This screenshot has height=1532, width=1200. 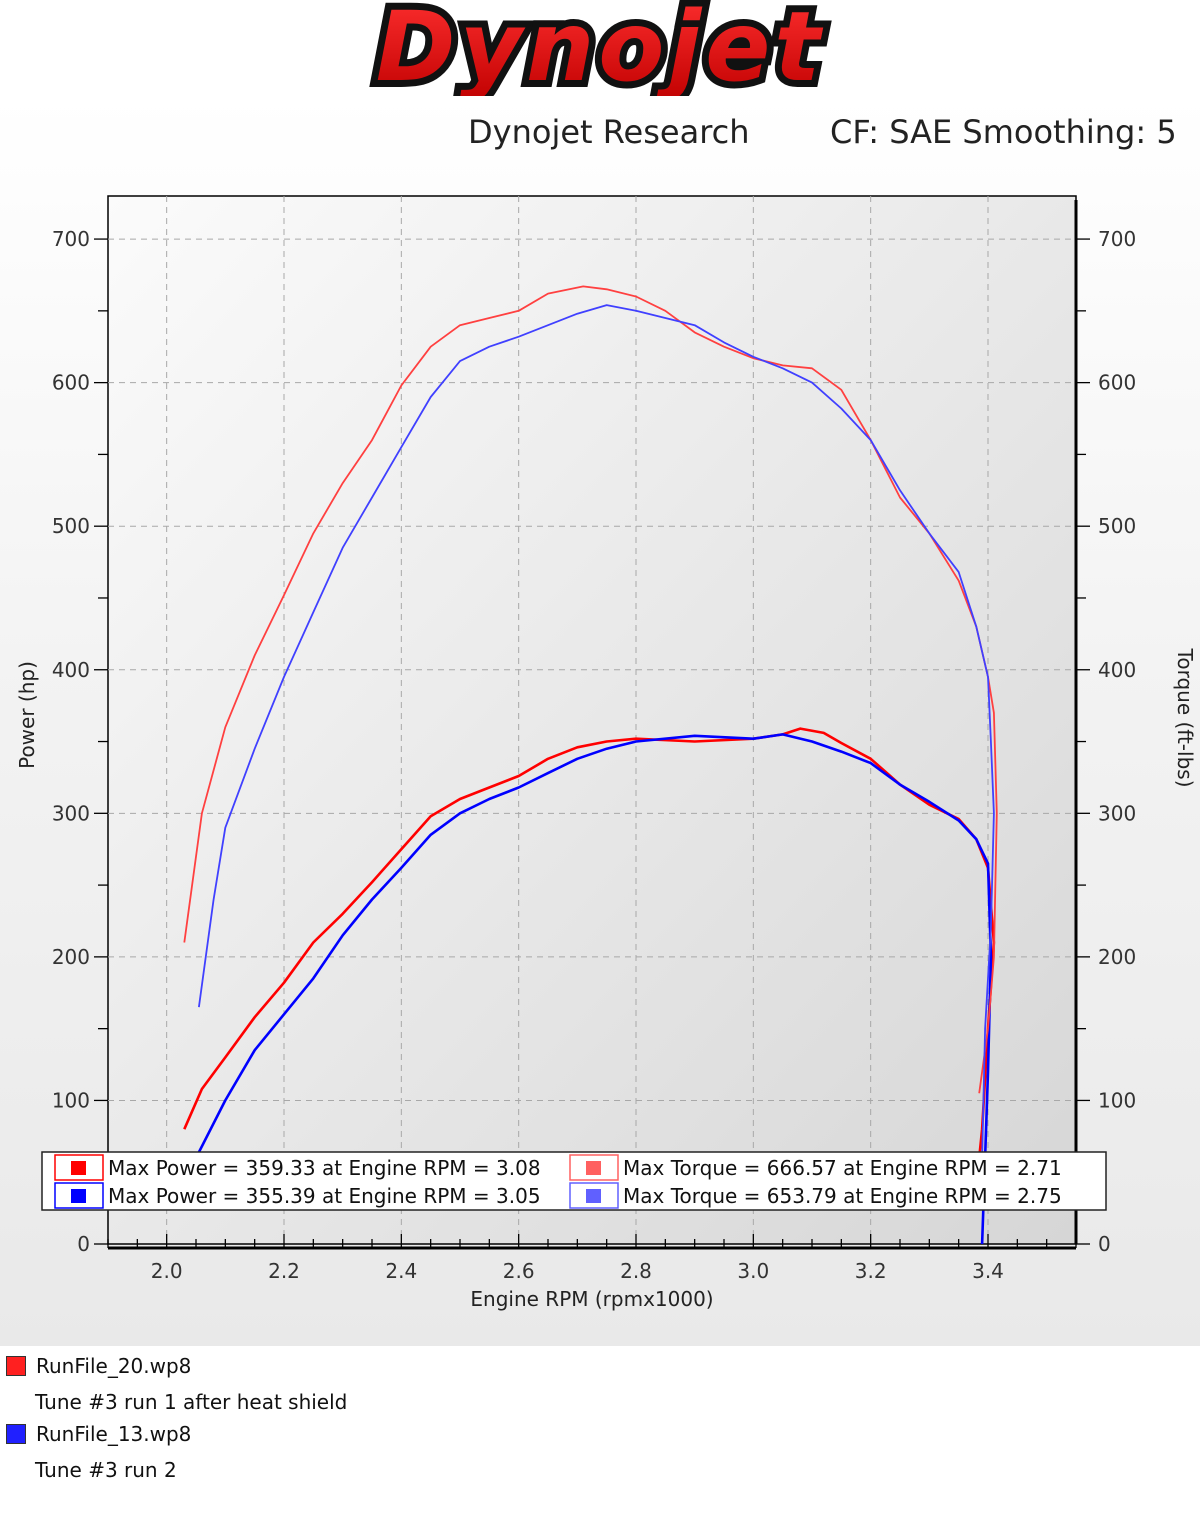 What do you see at coordinates (591, 1299) in the screenshot?
I see `x-axis-title: Engine RPM (rpmx1000)` at bounding box center [591, 1299].